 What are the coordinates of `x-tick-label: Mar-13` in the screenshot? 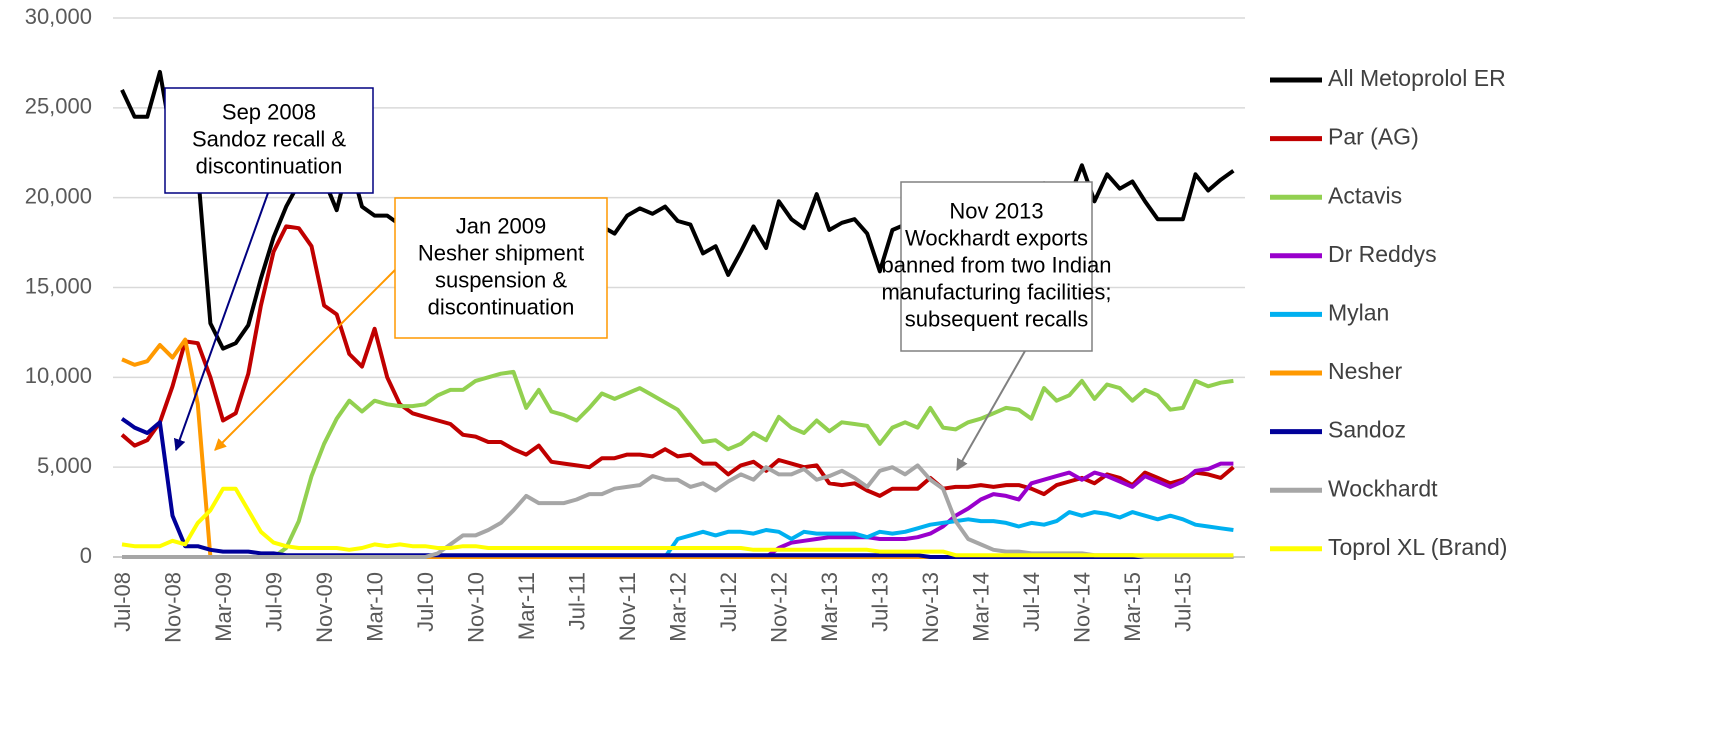 It's located at (829, 607).